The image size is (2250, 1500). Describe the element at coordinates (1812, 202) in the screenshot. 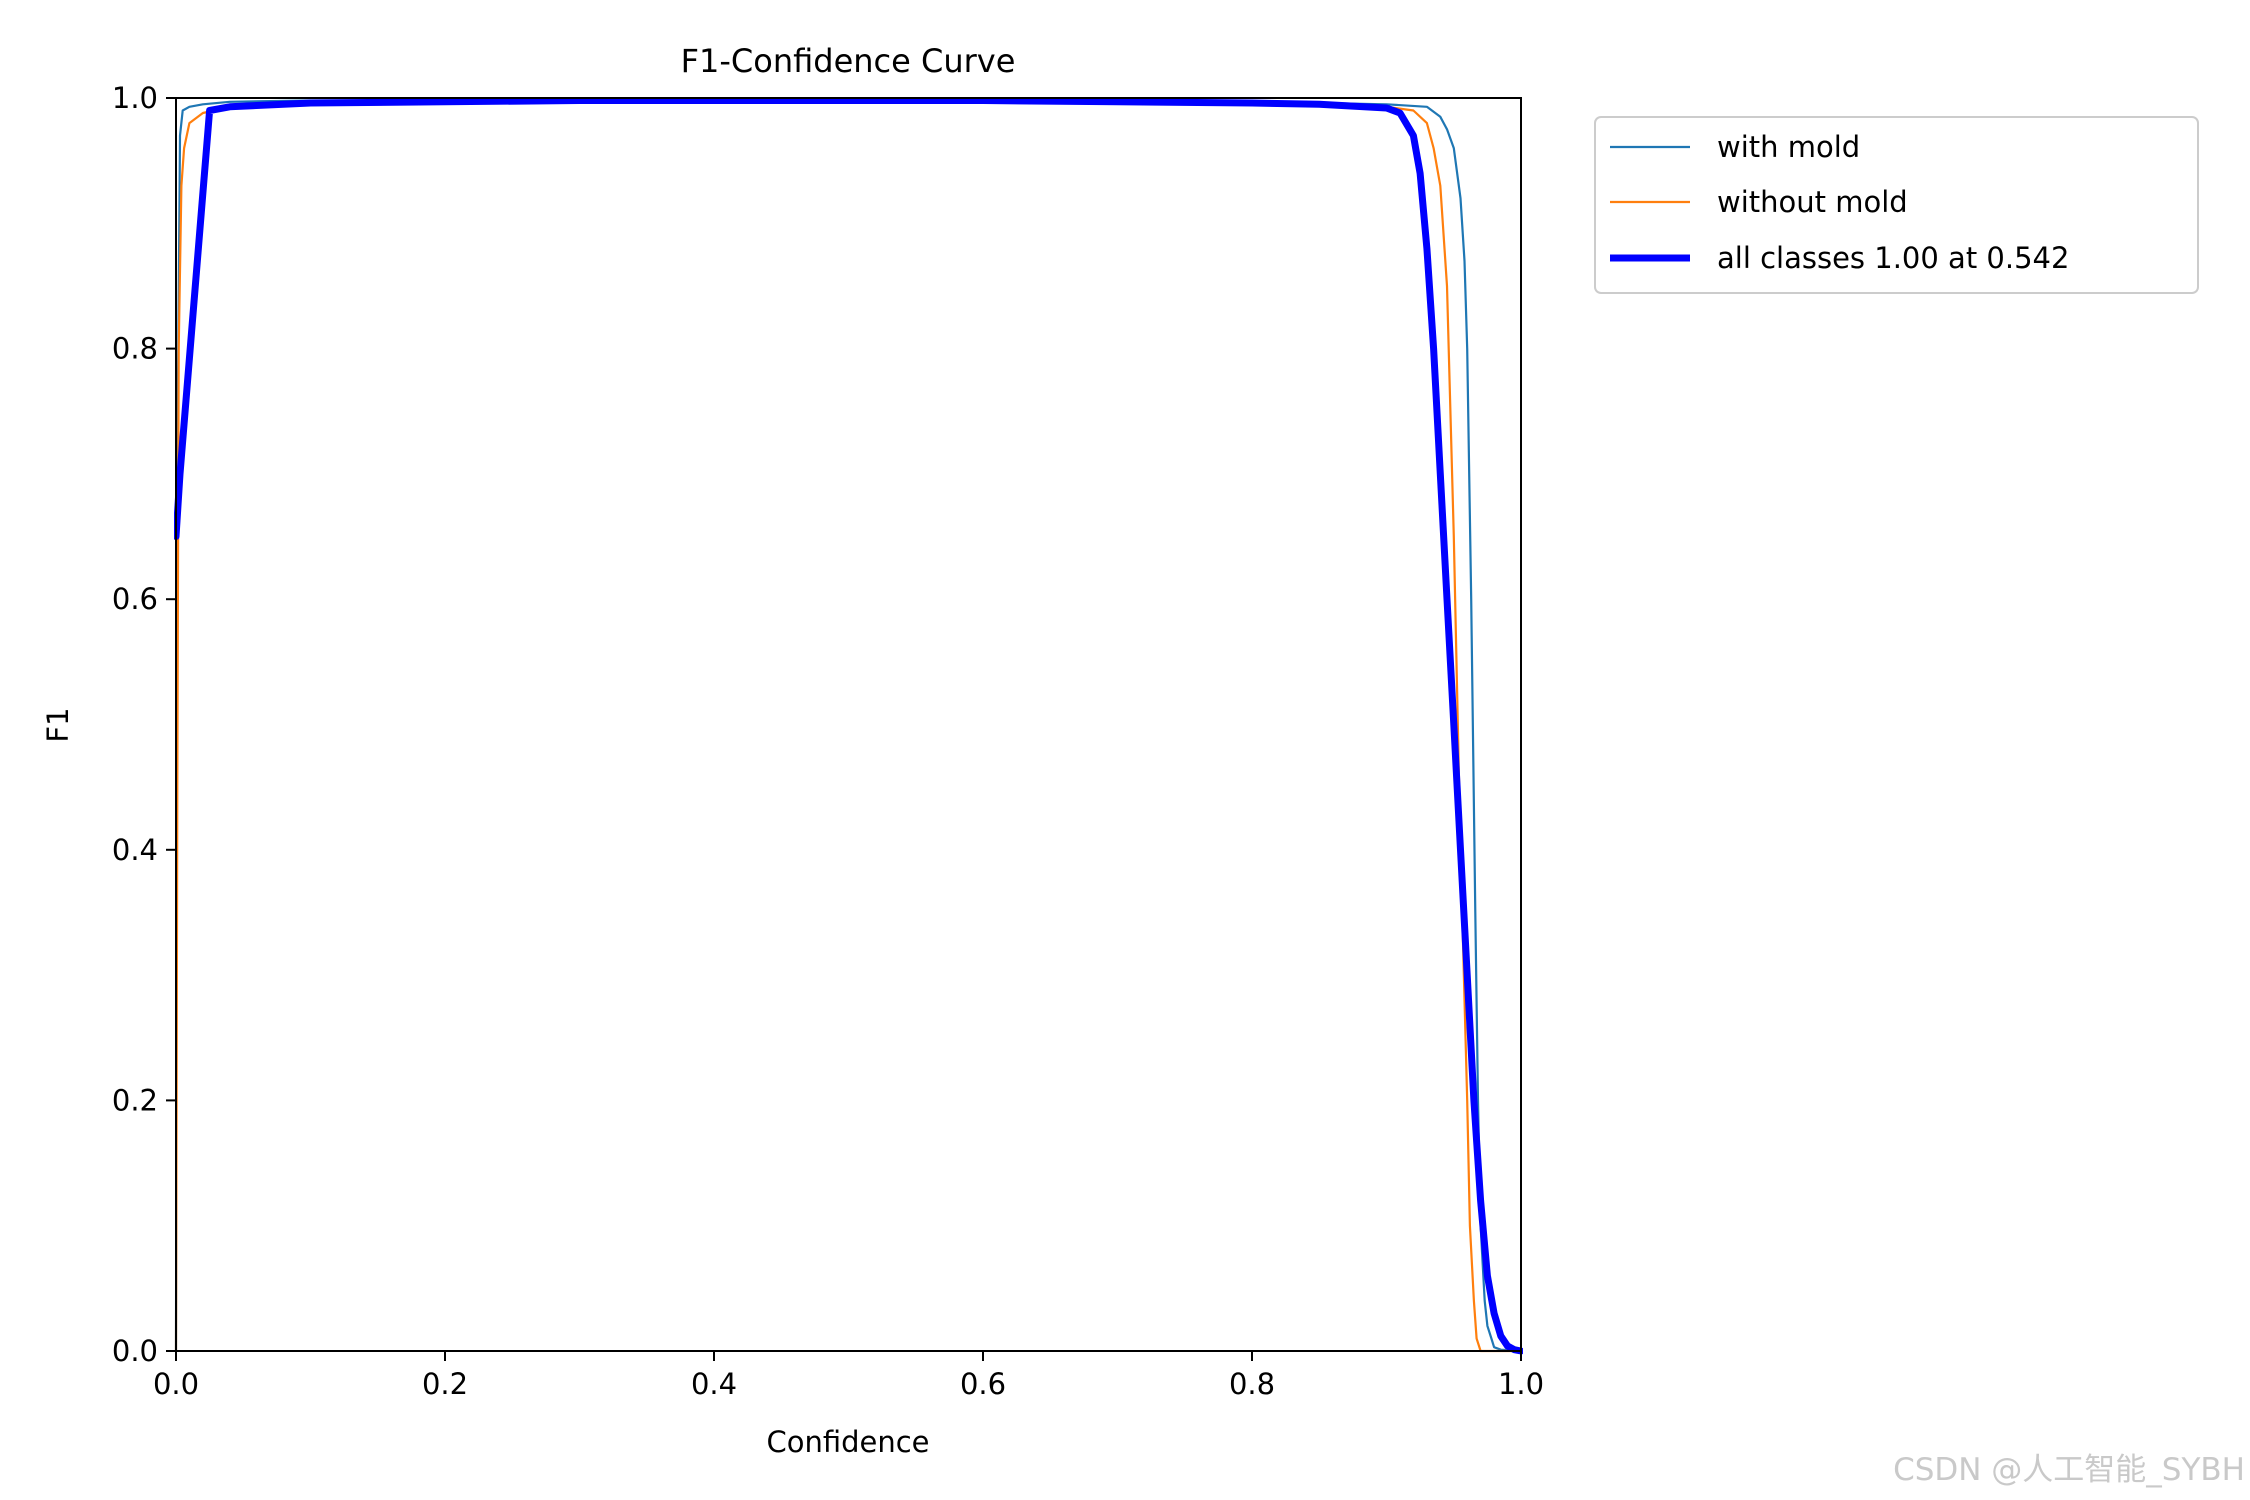

I see `legend-label-2: without mold` at that location.